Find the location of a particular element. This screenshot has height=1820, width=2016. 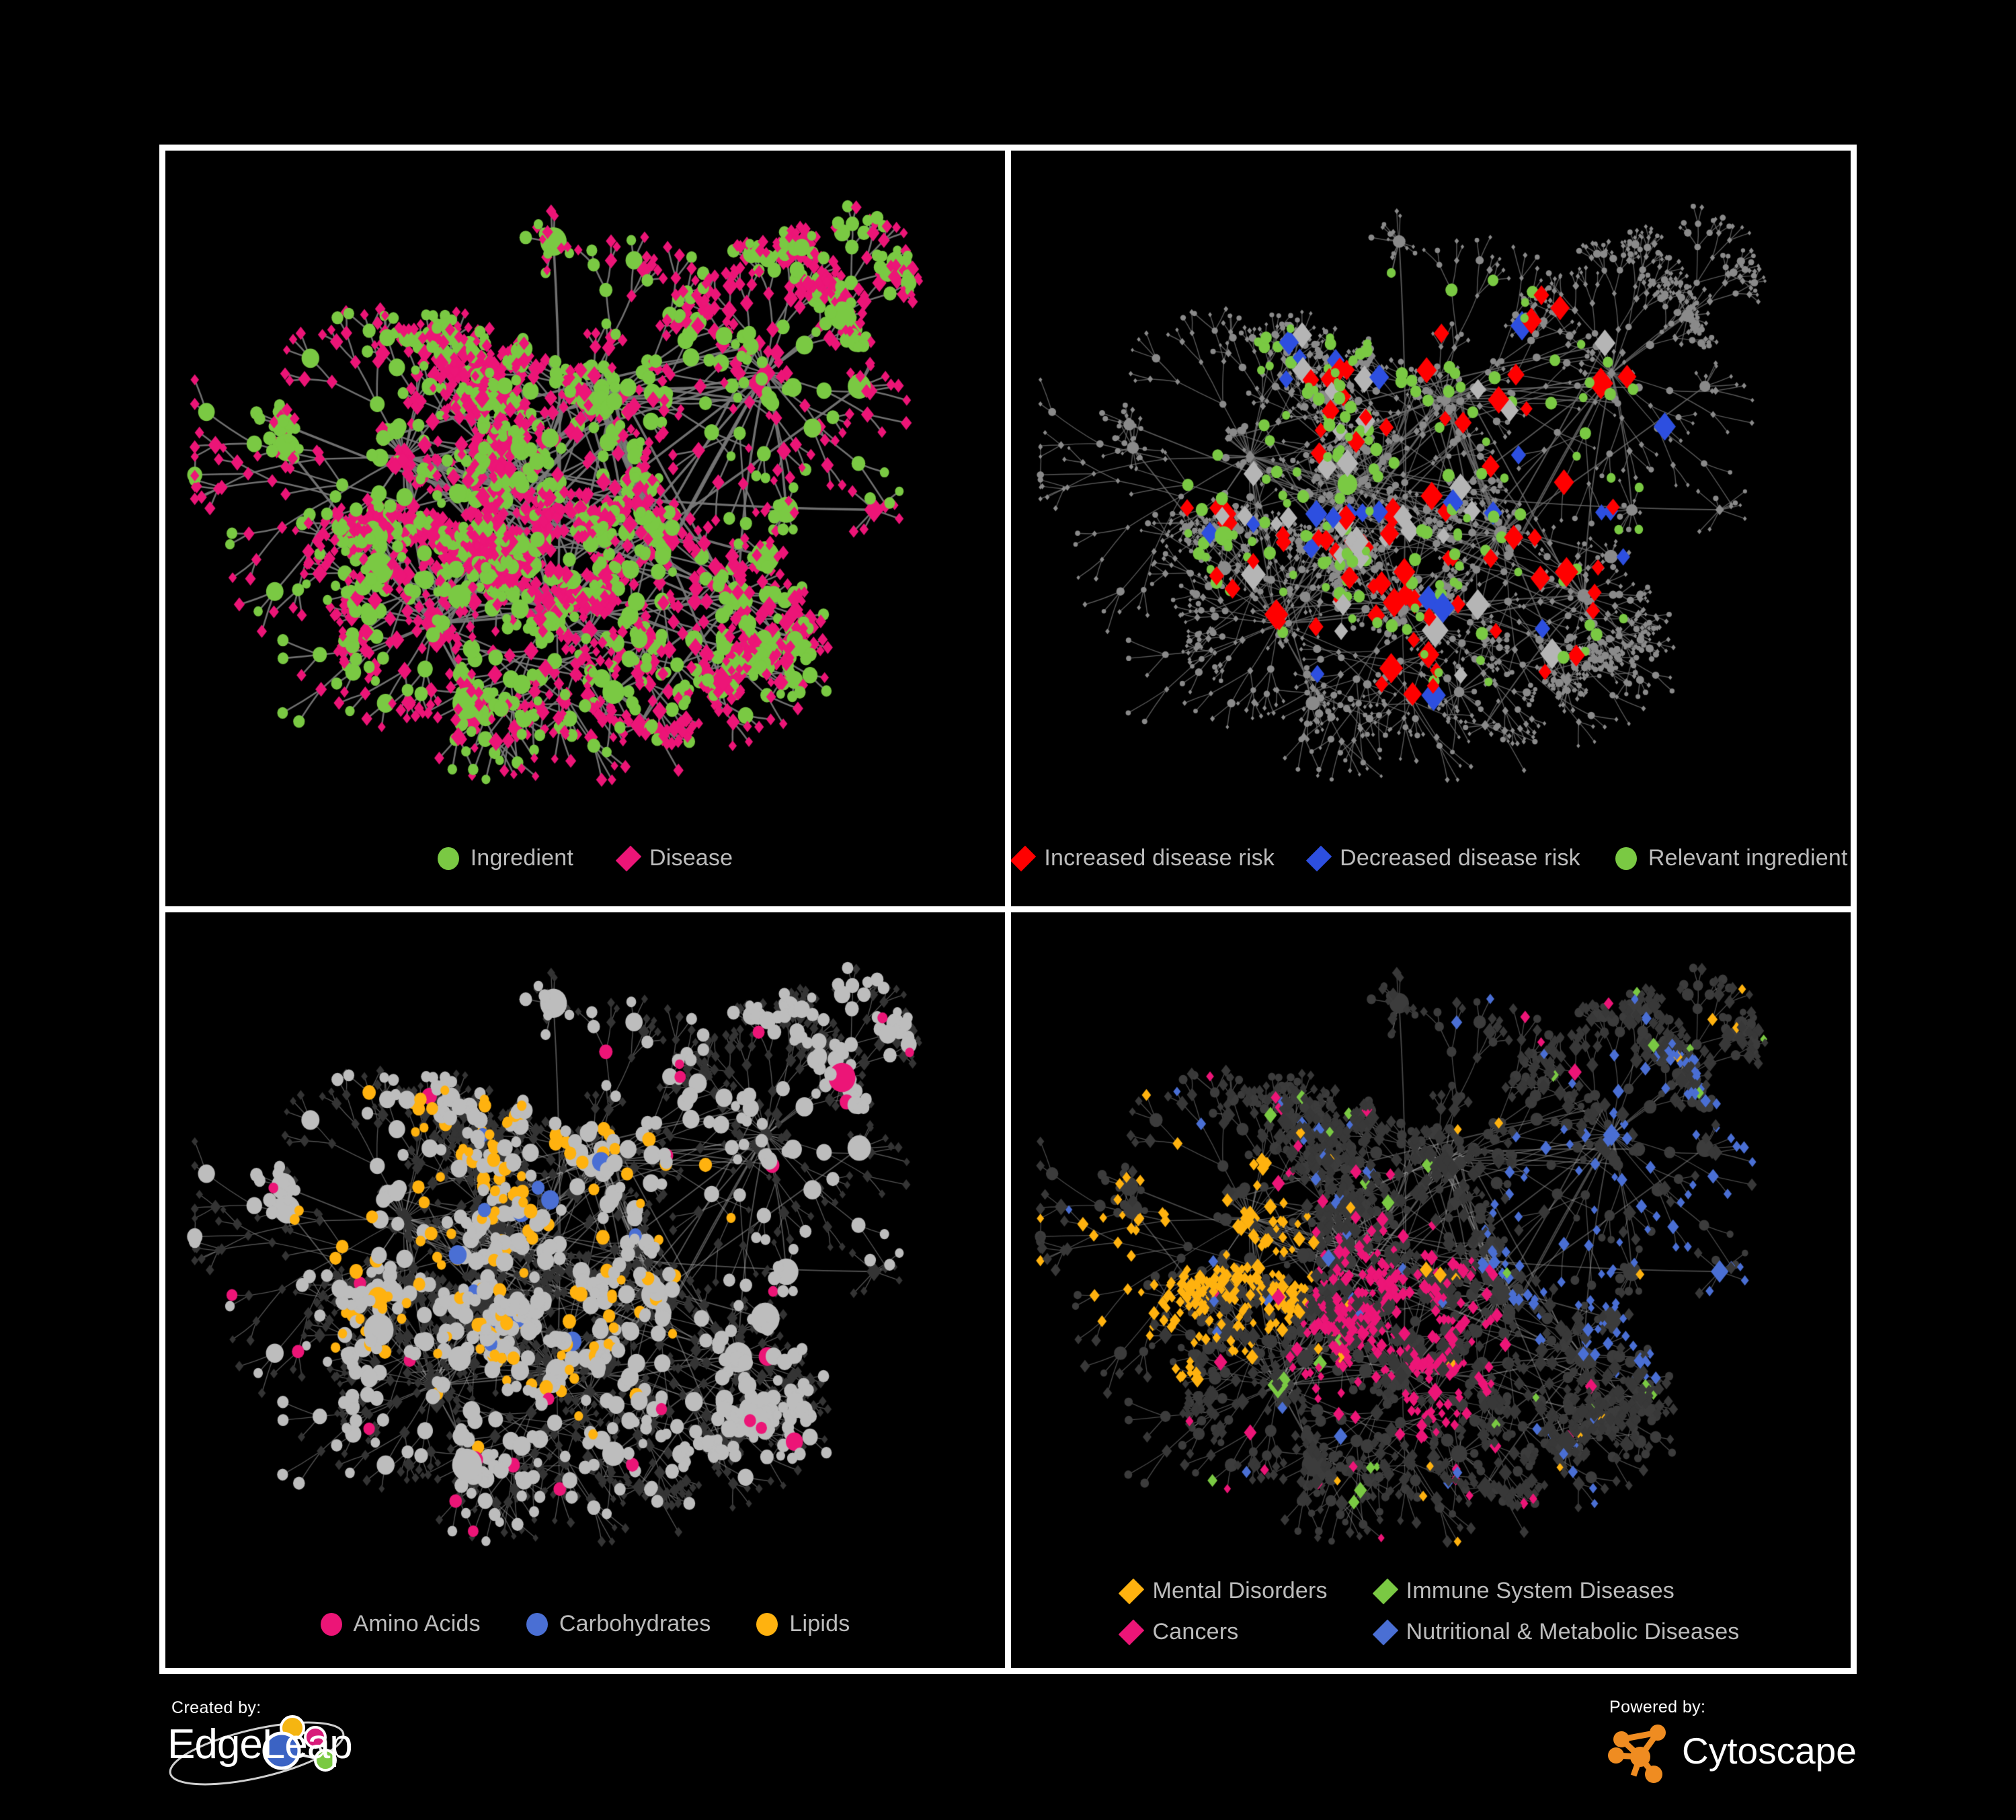

cytoscape-wordmark: Cytoscape is located at coordinates (1769, 1751).